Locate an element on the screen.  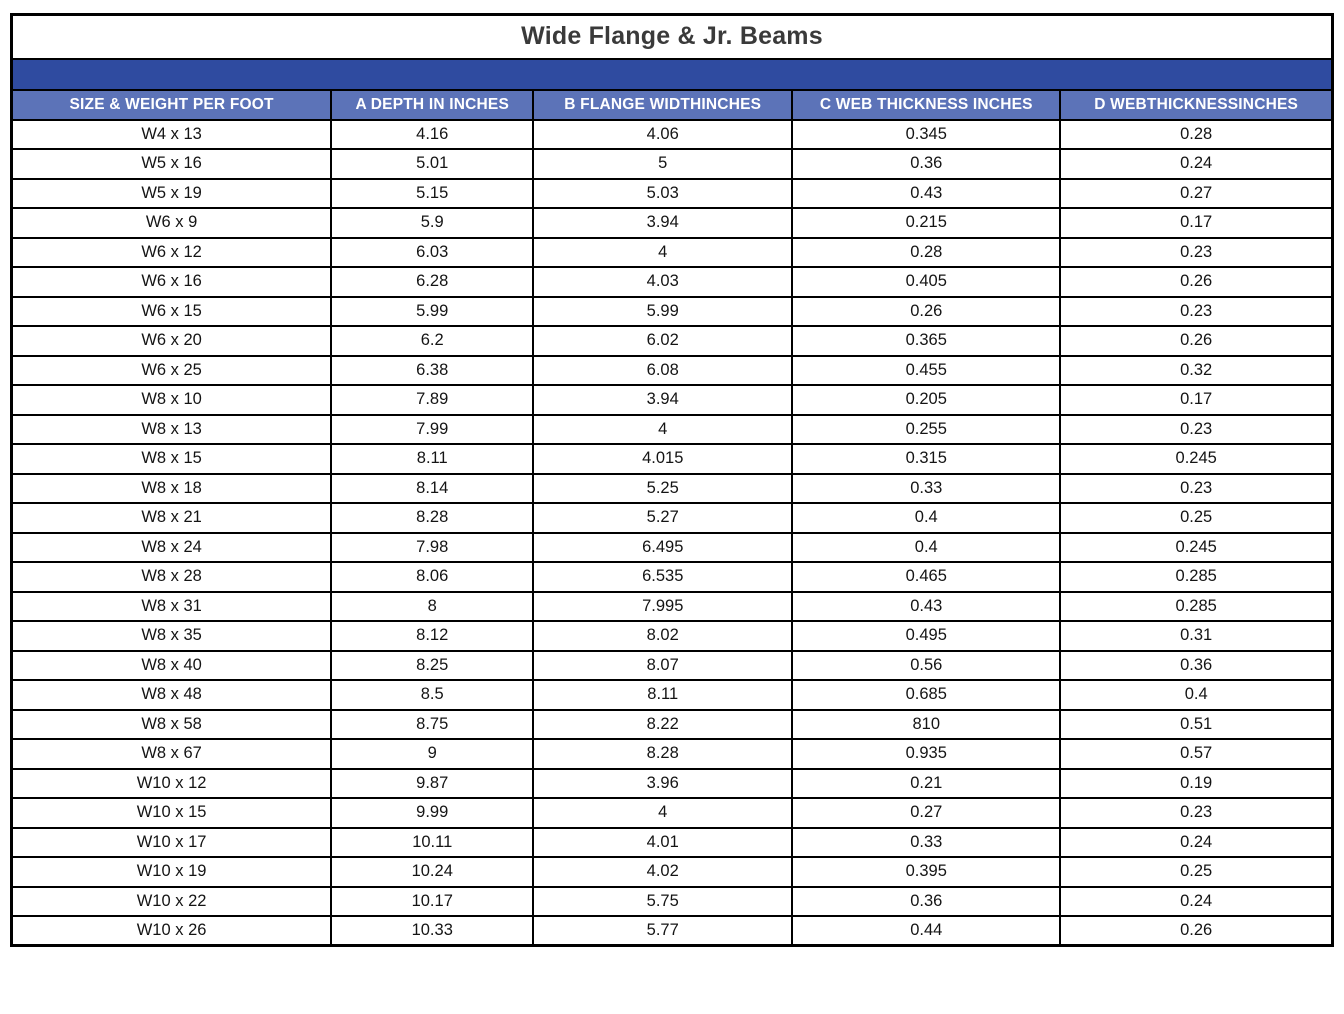
table-cell: 5.01 is located at coordinates (432, 164).